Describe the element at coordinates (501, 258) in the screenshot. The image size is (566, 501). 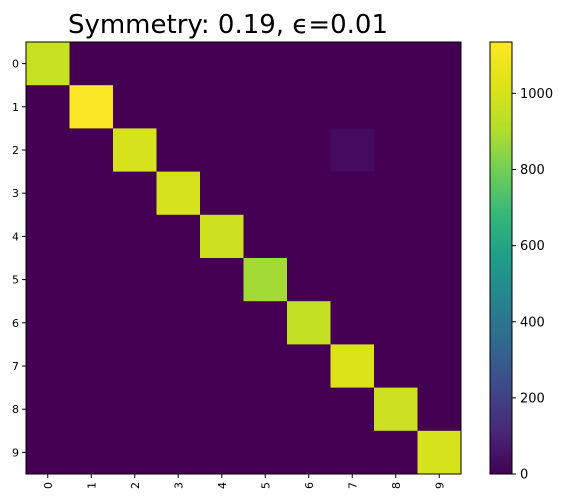
I see `colorbar` at that location.